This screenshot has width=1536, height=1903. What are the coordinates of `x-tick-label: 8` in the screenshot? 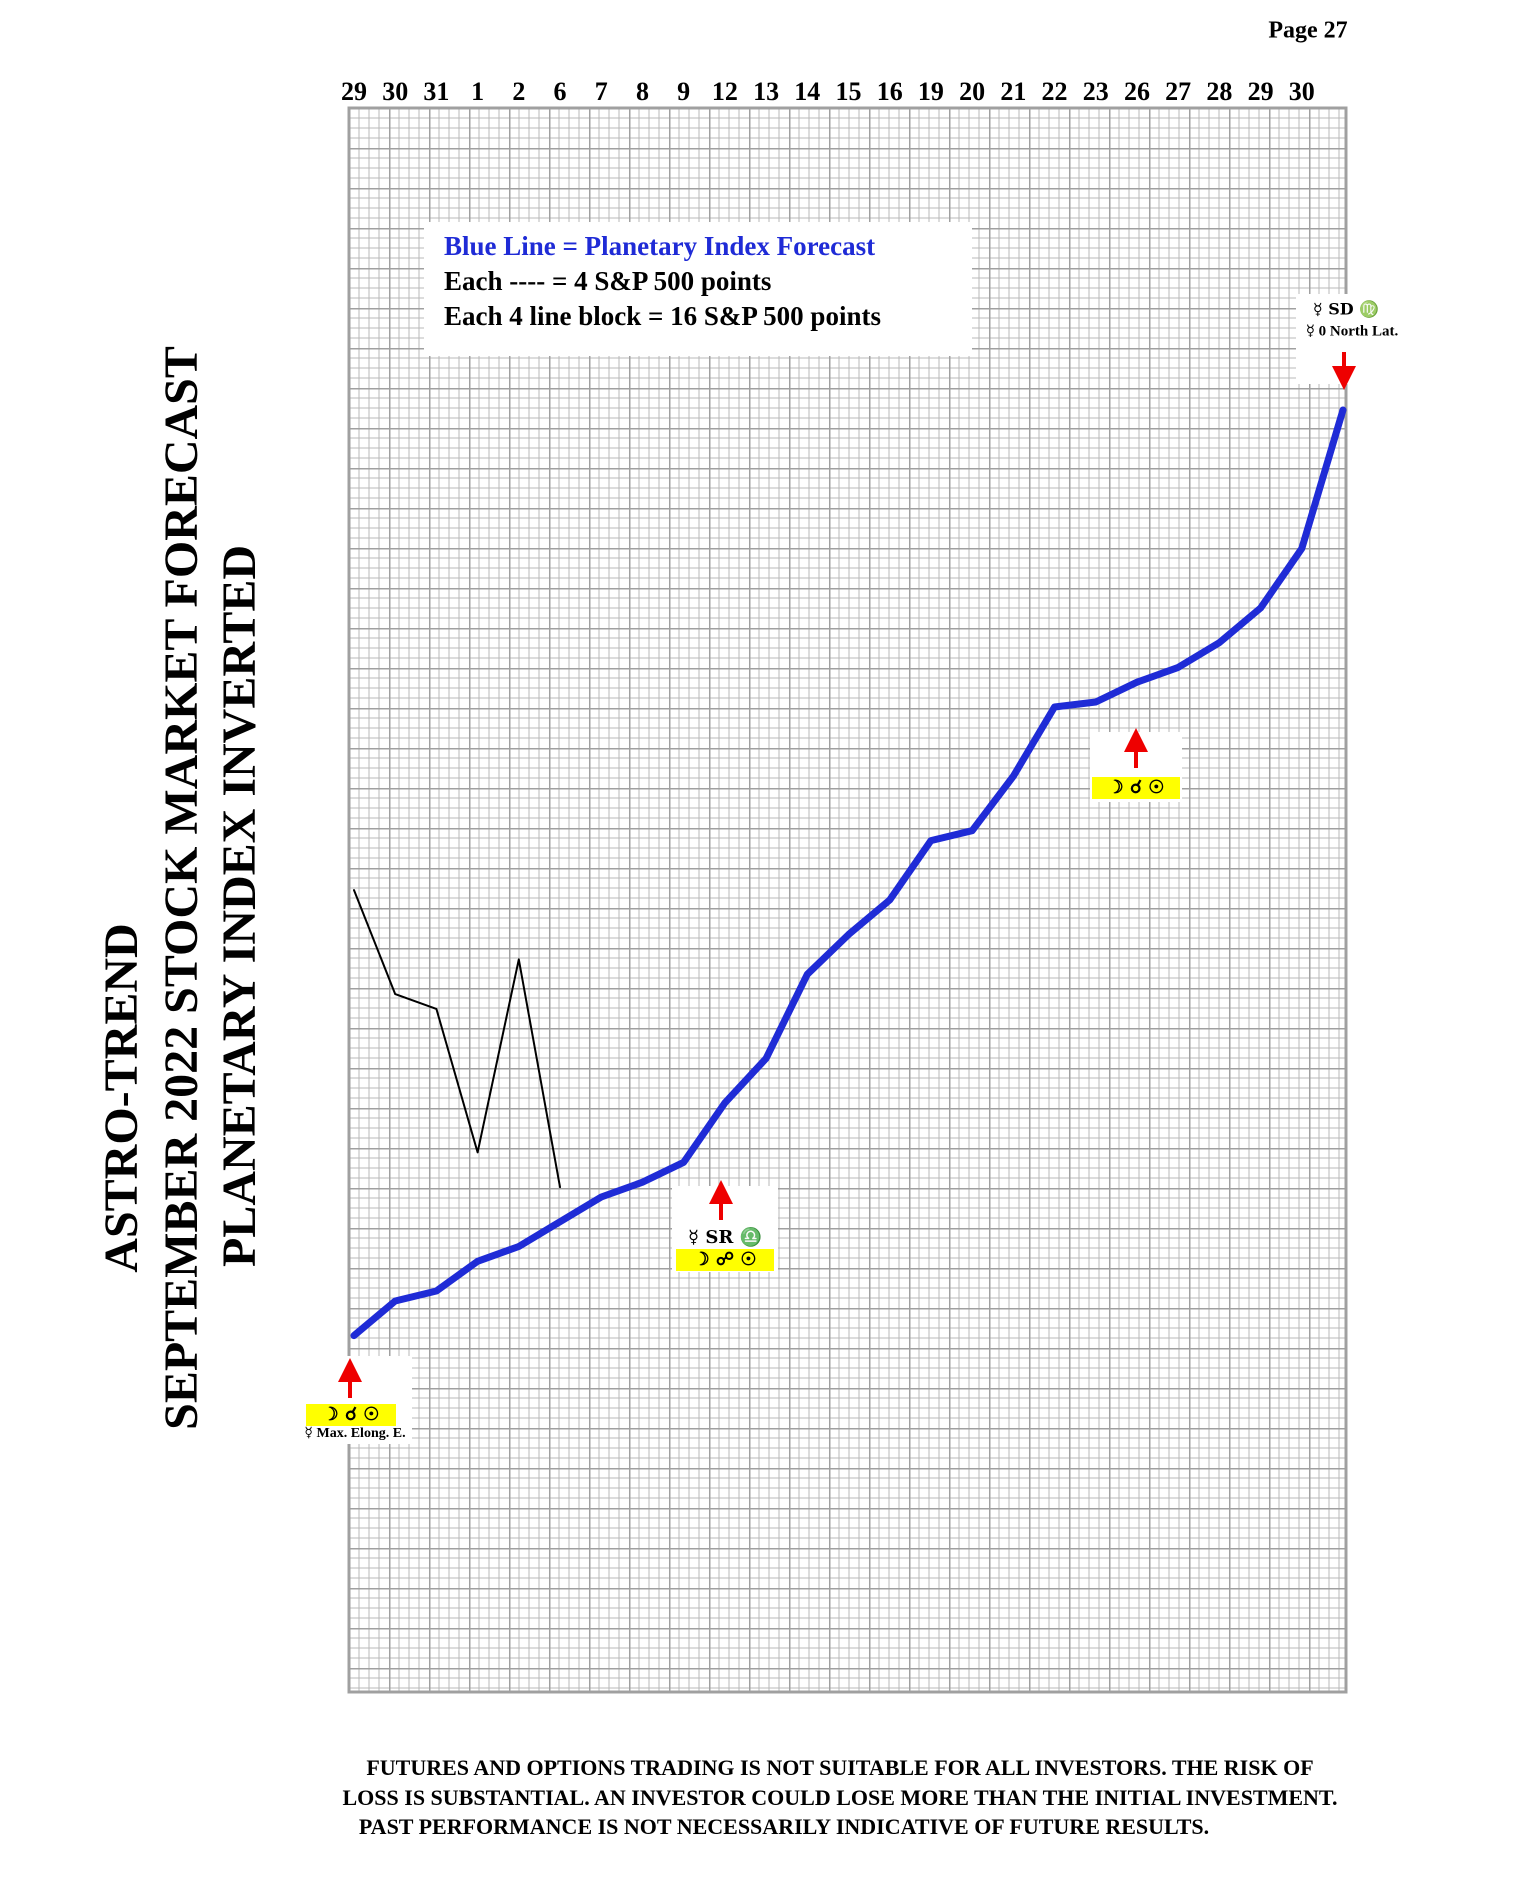 It's located at (642, 91).